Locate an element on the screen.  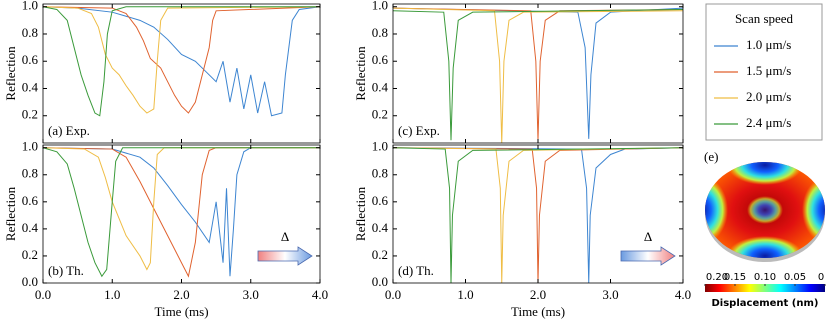
panel-label: (a) Exp. is located at coordinates (69, 130).